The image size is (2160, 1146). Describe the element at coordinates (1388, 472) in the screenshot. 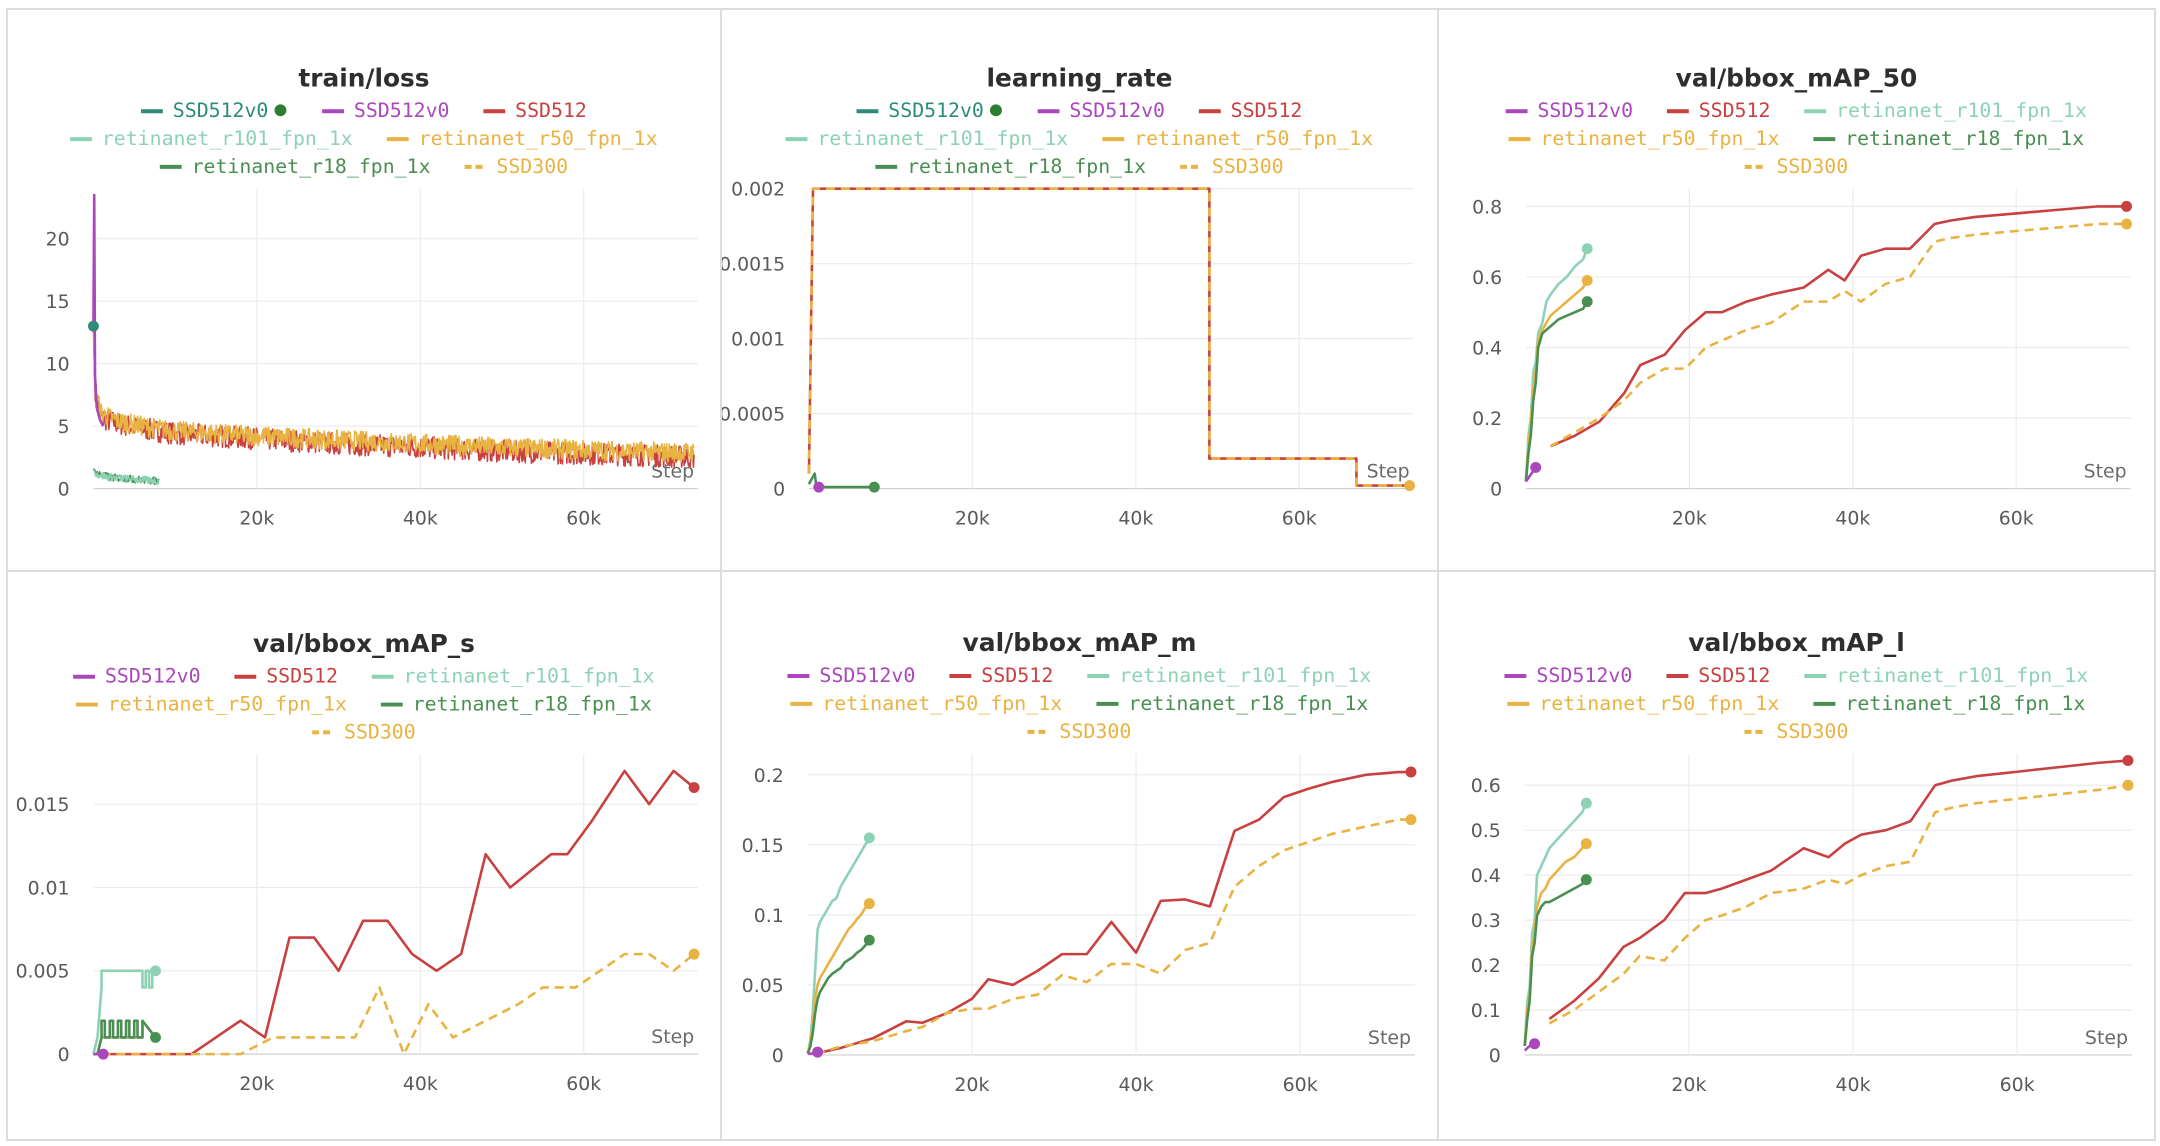

I see `x-axis-step-label: Step` at that location.